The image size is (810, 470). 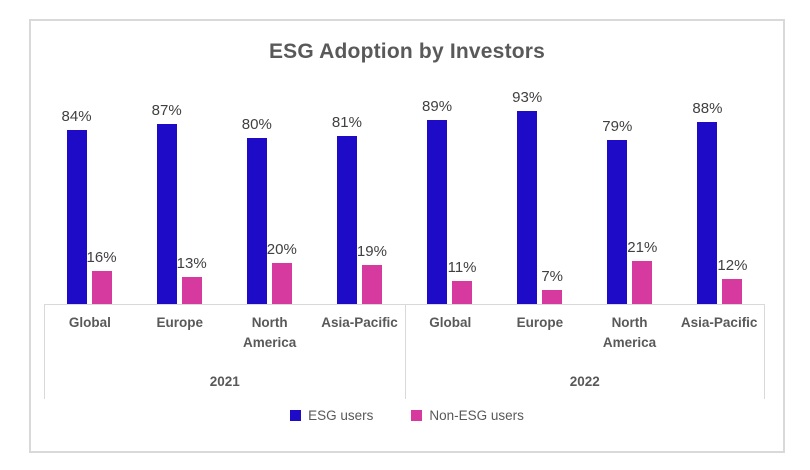 I want to click on bar-esg-users-global-2021, so click(x=76, y=217).